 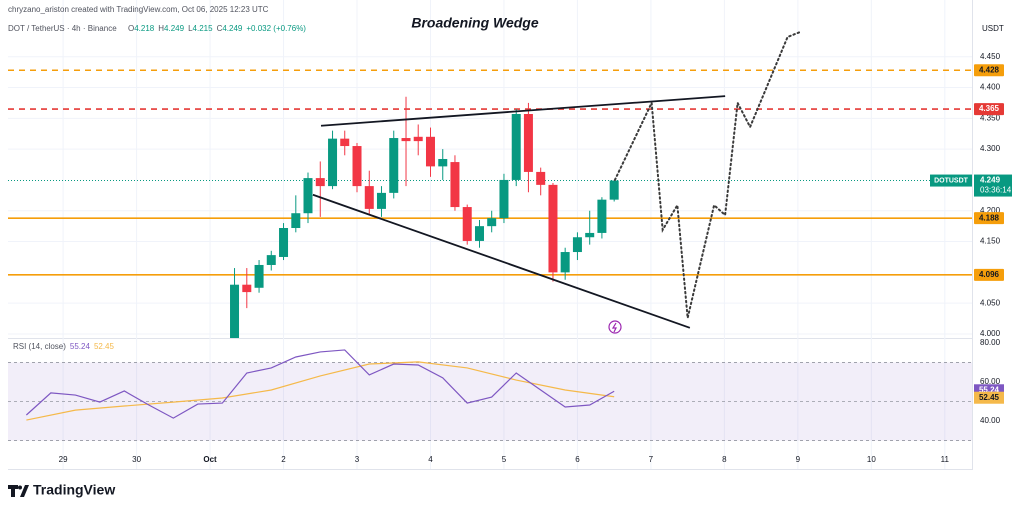 I want to click on last-price-symbol-tag, so click(x=951, y=180).